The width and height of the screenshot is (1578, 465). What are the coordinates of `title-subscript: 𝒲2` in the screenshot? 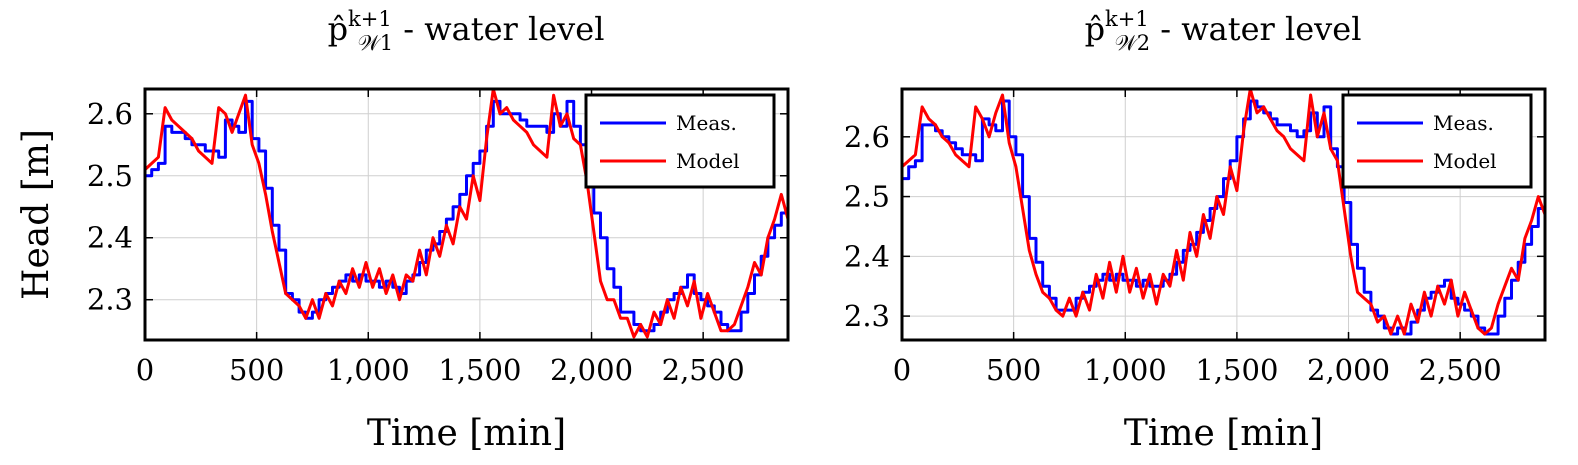 It's located at (1132, 43).